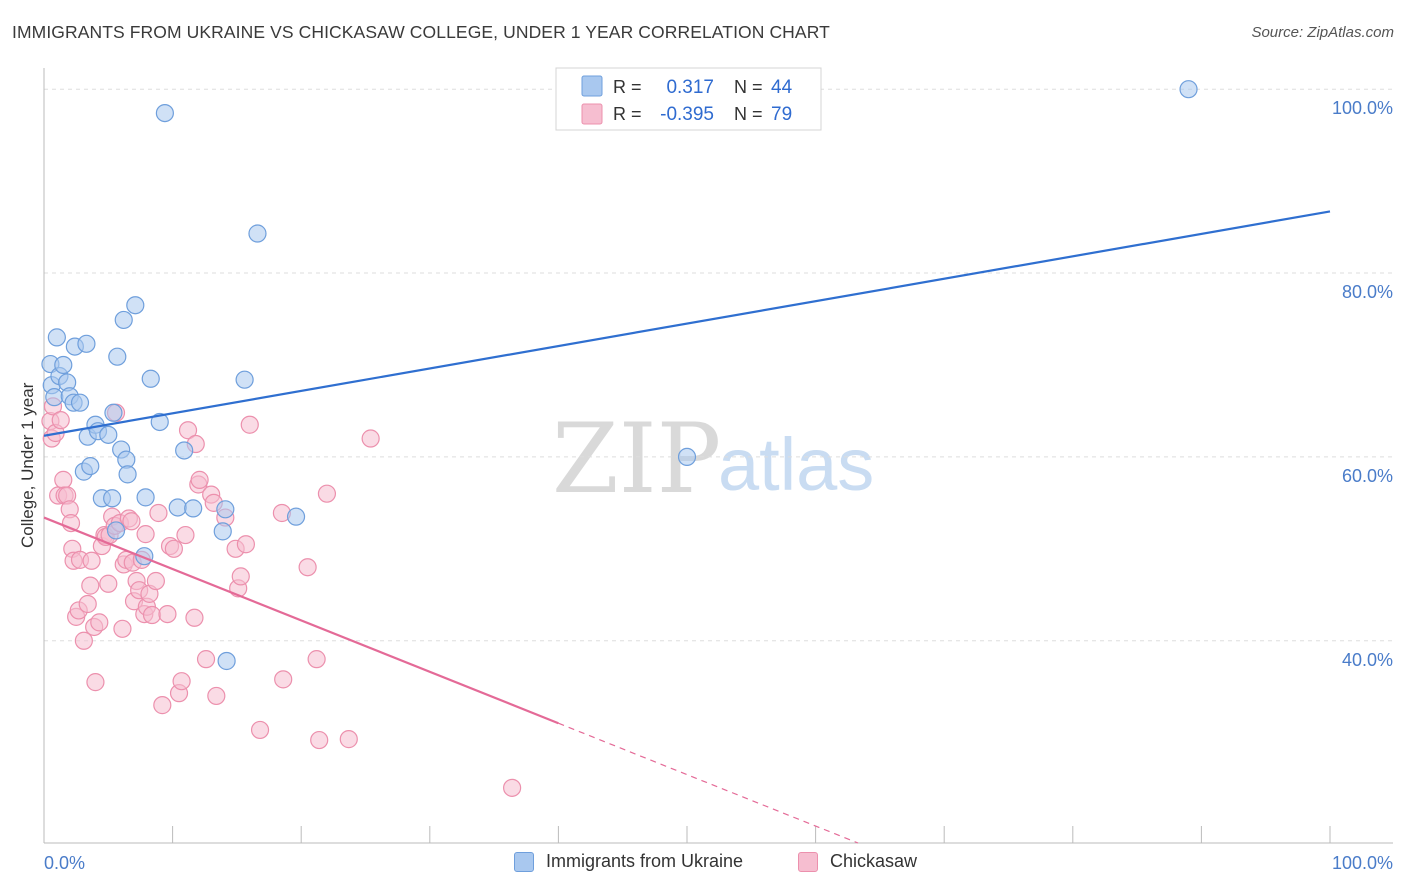  Describe the element at coordinates (688, 99) in the screenshot. I see `stats-legend: R = 0.317 N = 44 R = -0.395 N = 79` at that location.